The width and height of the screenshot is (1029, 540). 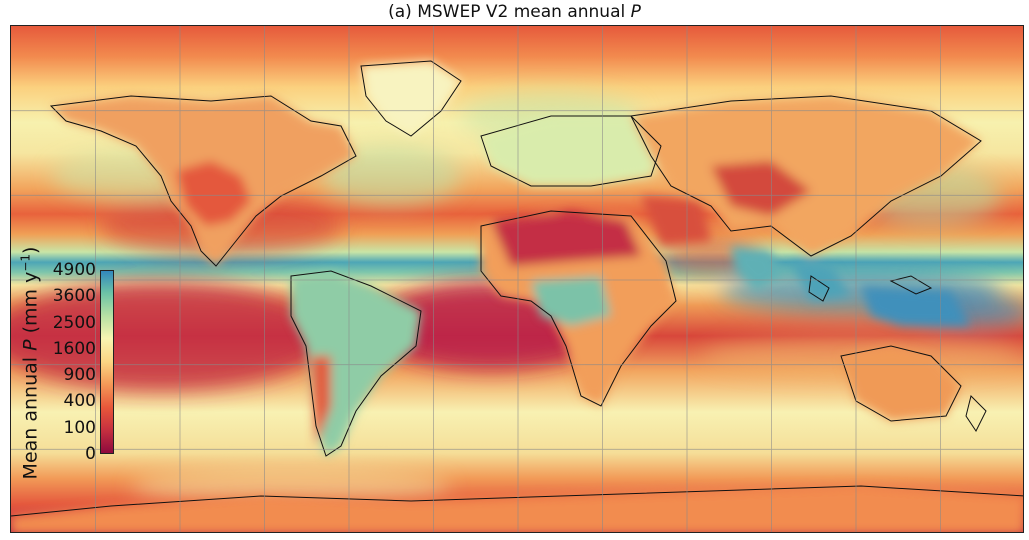 What do you see at coordinates (107, 362) in the screenshot?
I see `colorbar` at bounding box center [107, 362].